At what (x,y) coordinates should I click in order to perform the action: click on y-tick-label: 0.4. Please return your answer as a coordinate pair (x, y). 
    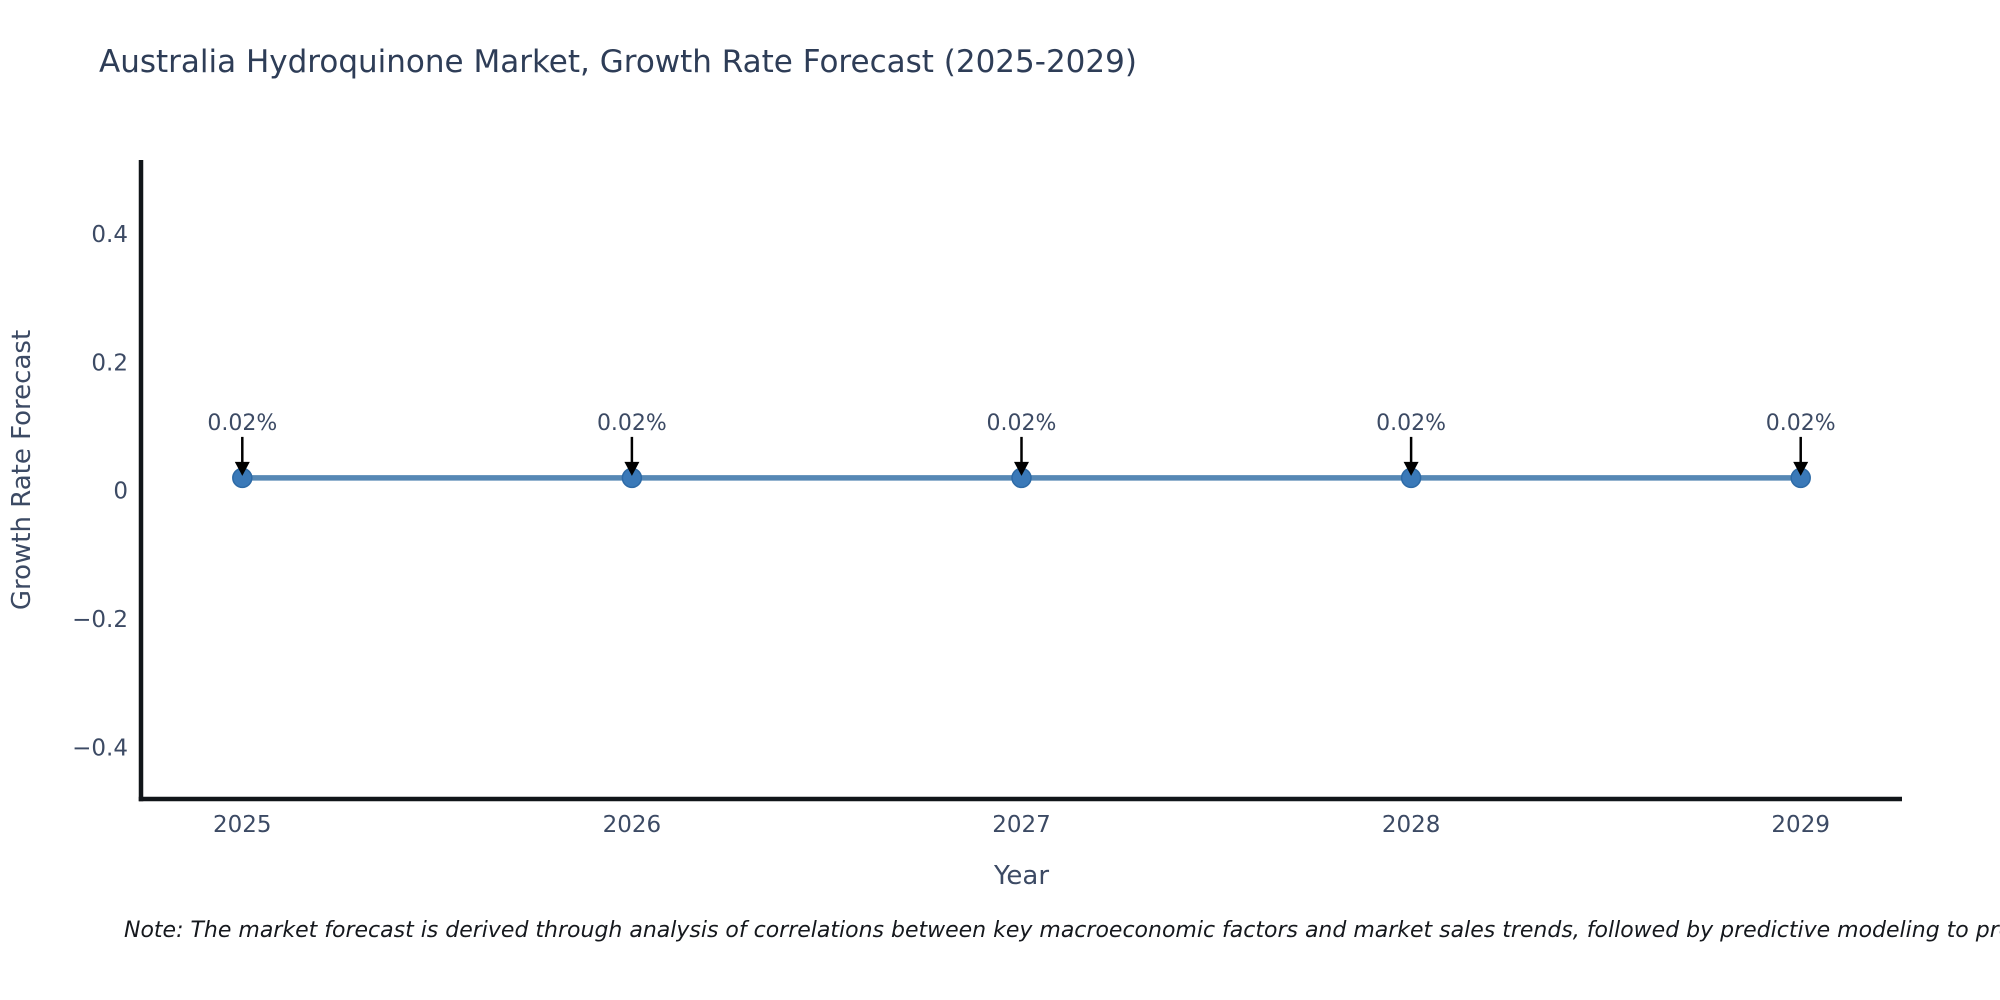
    Looking at the image, I should click on (109, 235).